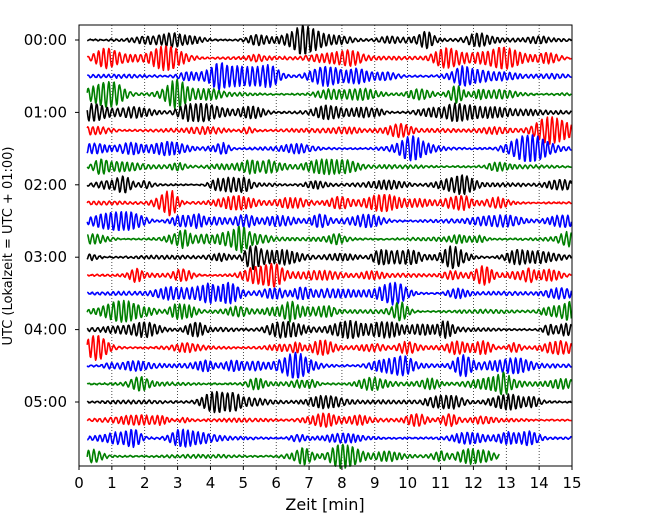 Image resolution: width=650 pixels, height=520 pixels. Describe the element at coordinates (276, 483) in the screenshot. I see `x-tick-label: 6` at that location.